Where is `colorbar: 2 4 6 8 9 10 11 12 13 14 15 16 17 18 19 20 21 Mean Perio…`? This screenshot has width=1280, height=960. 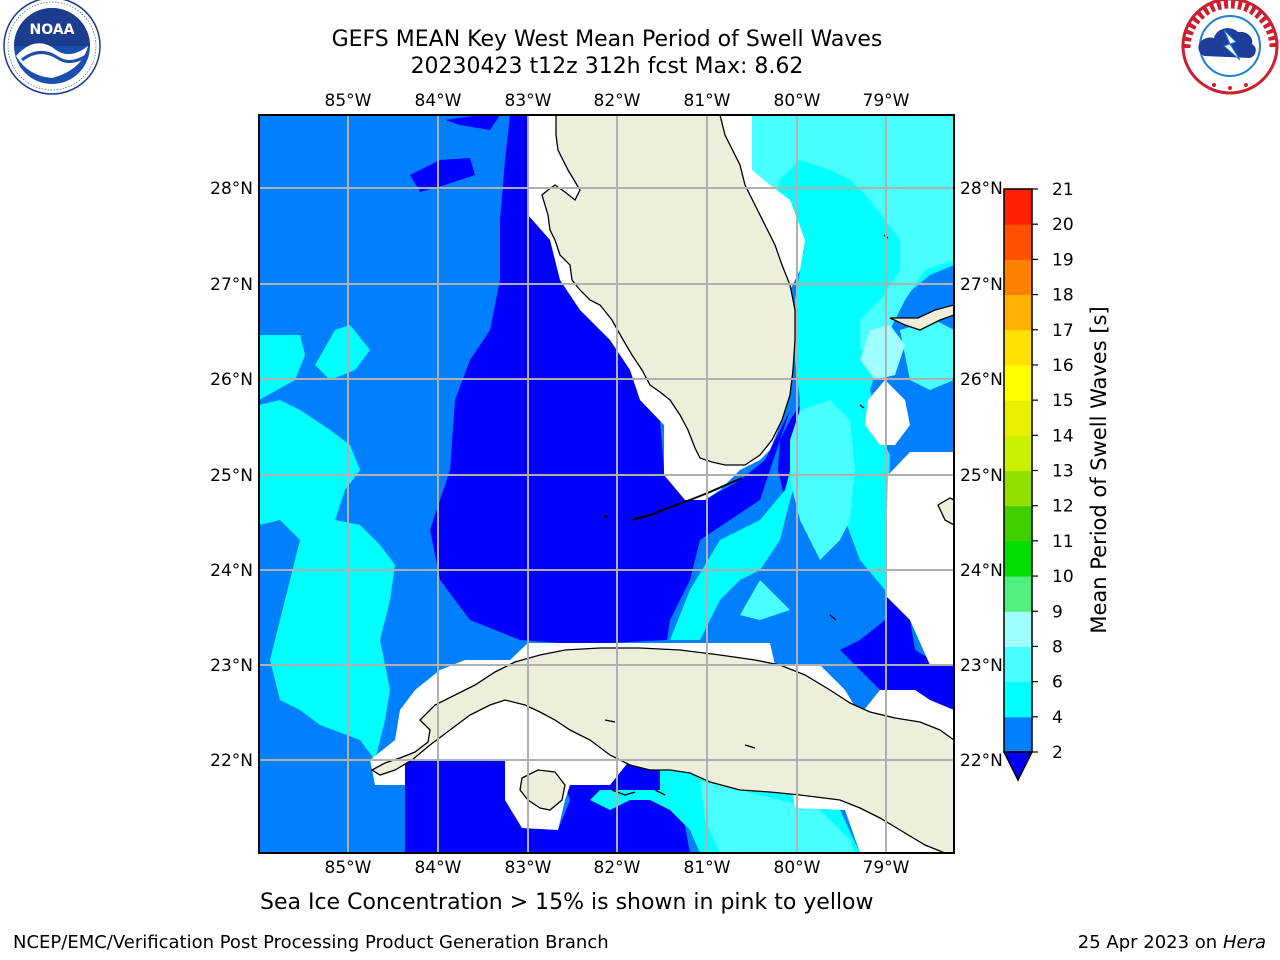 colorbar: 2 4 6 8 9 10 11 12 13 14 15 16 17 18 19 20 21 Mean Perio… is located at coordinates (1056, 481).